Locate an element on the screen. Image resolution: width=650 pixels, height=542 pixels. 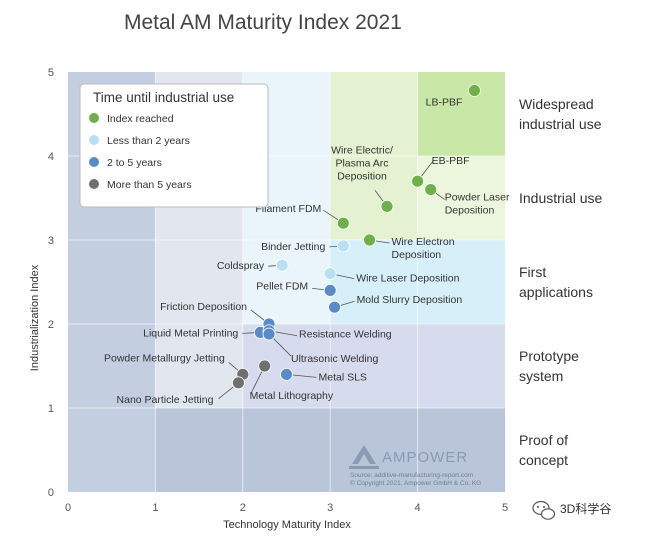
data-point-label: Wire Laser Deposition is located at coordinates (407, 279).